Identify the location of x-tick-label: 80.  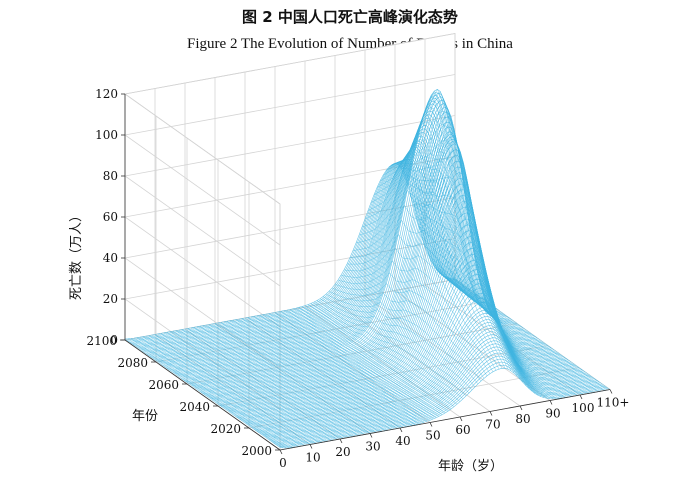
(522, 419).